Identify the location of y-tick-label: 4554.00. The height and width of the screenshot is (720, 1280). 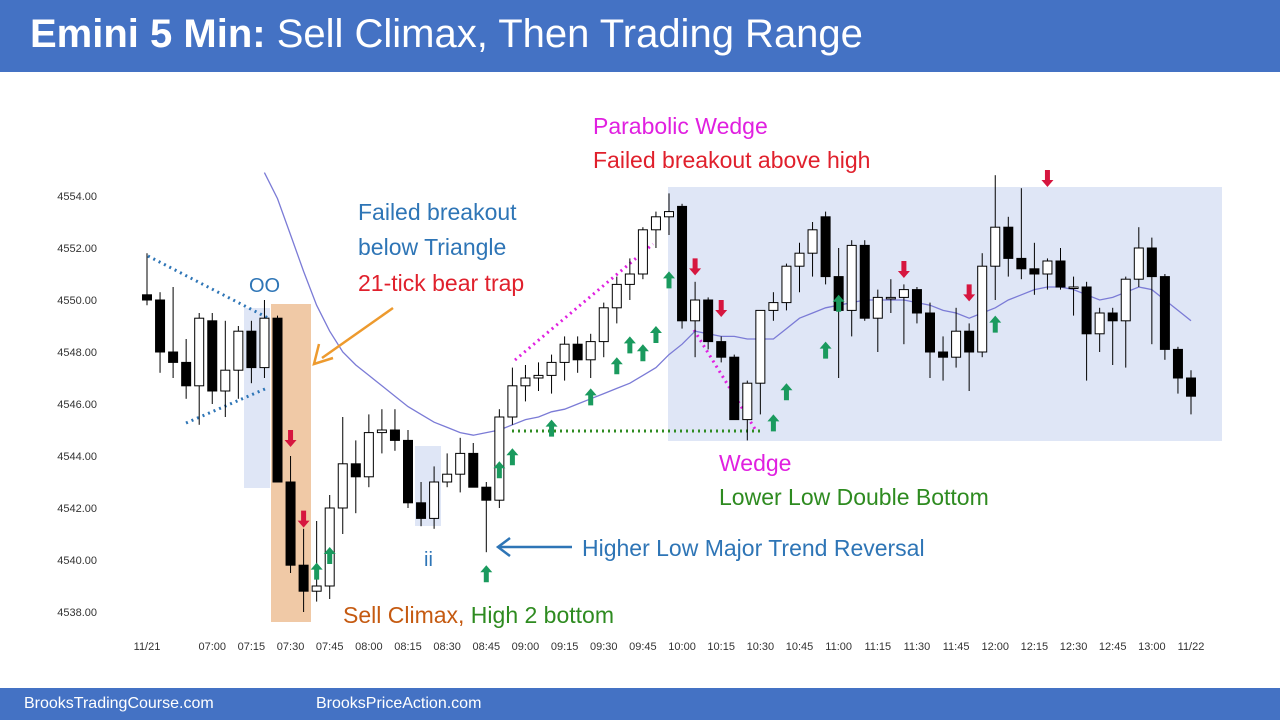
(77, 197).